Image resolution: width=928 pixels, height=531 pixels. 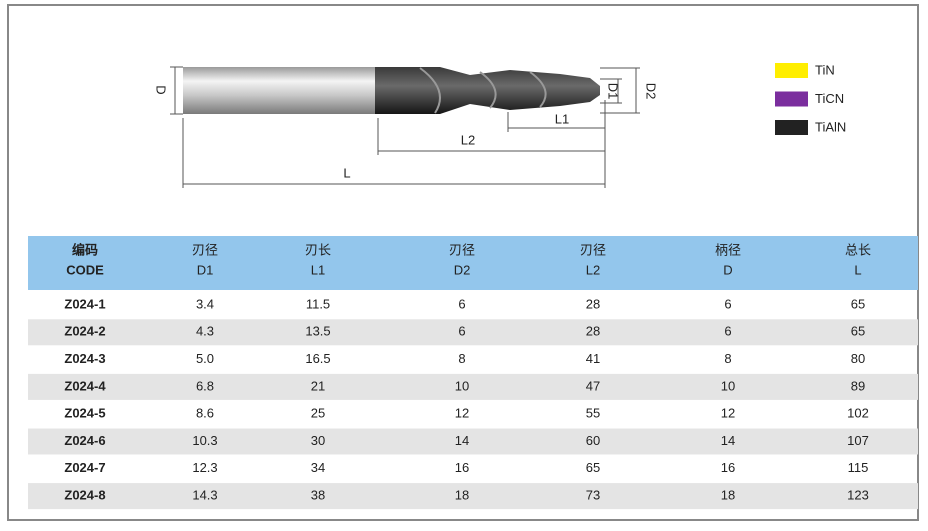 What do you see at coordinates (473, 263) in the screenshot?
I see `table-header-bg` at bounding box center [473, 263].